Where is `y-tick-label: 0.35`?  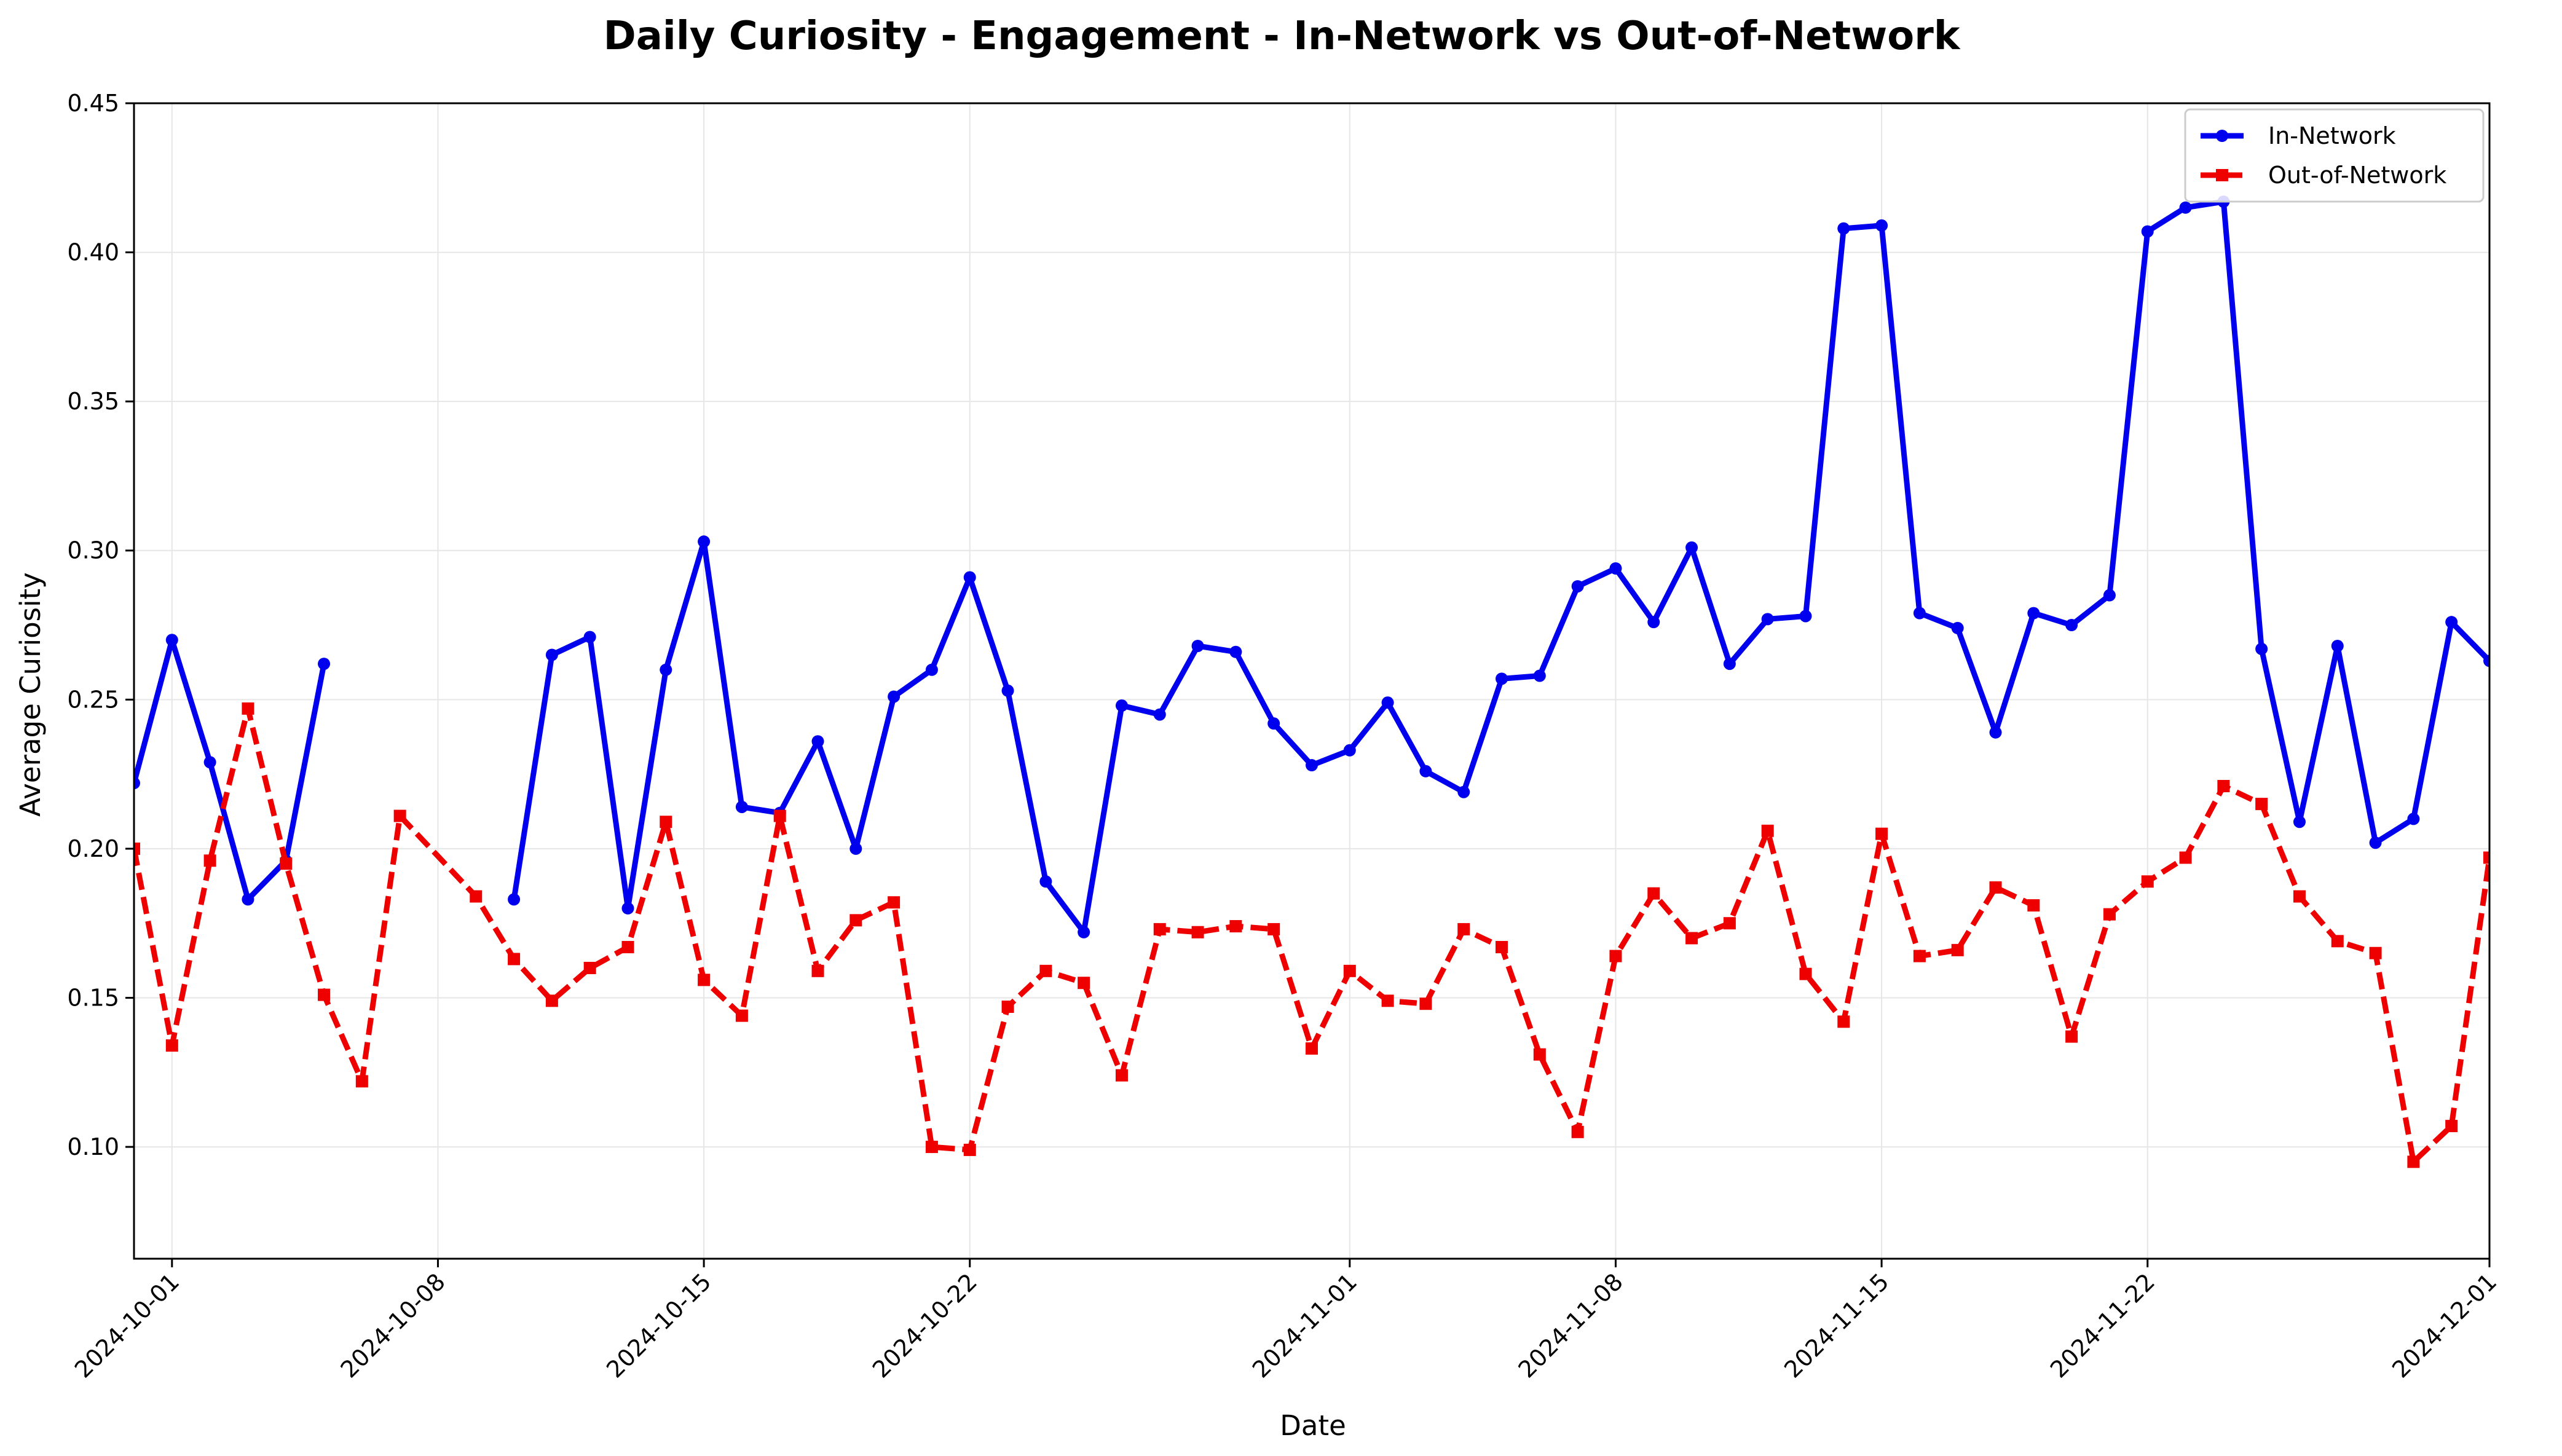 y-tick-label: 0.35 is located at coordinates (93, 401).